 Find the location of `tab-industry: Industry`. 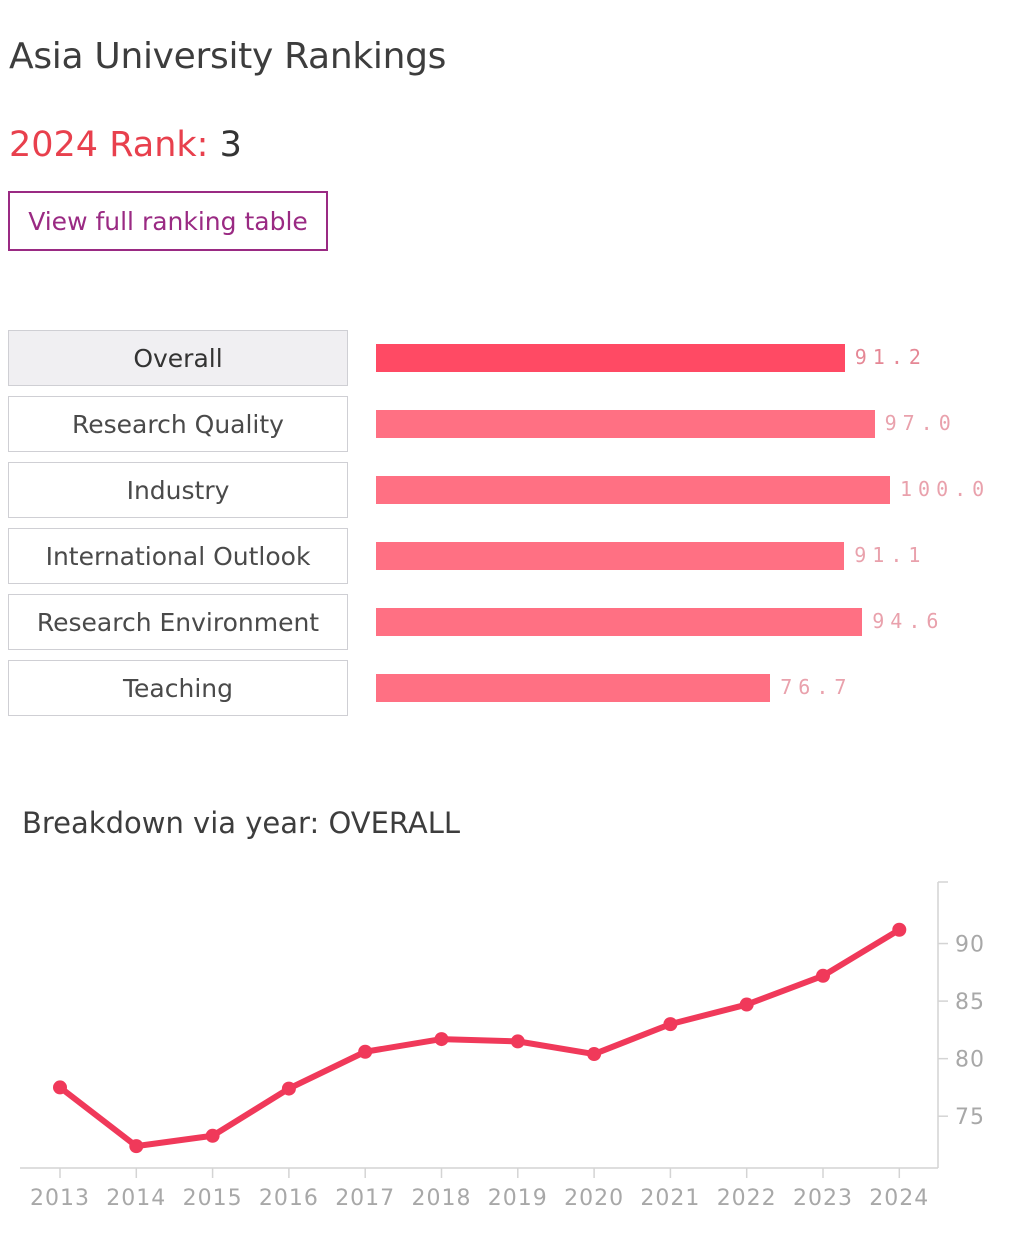

tab-industry: Industry is located at coordinates (178, 490).